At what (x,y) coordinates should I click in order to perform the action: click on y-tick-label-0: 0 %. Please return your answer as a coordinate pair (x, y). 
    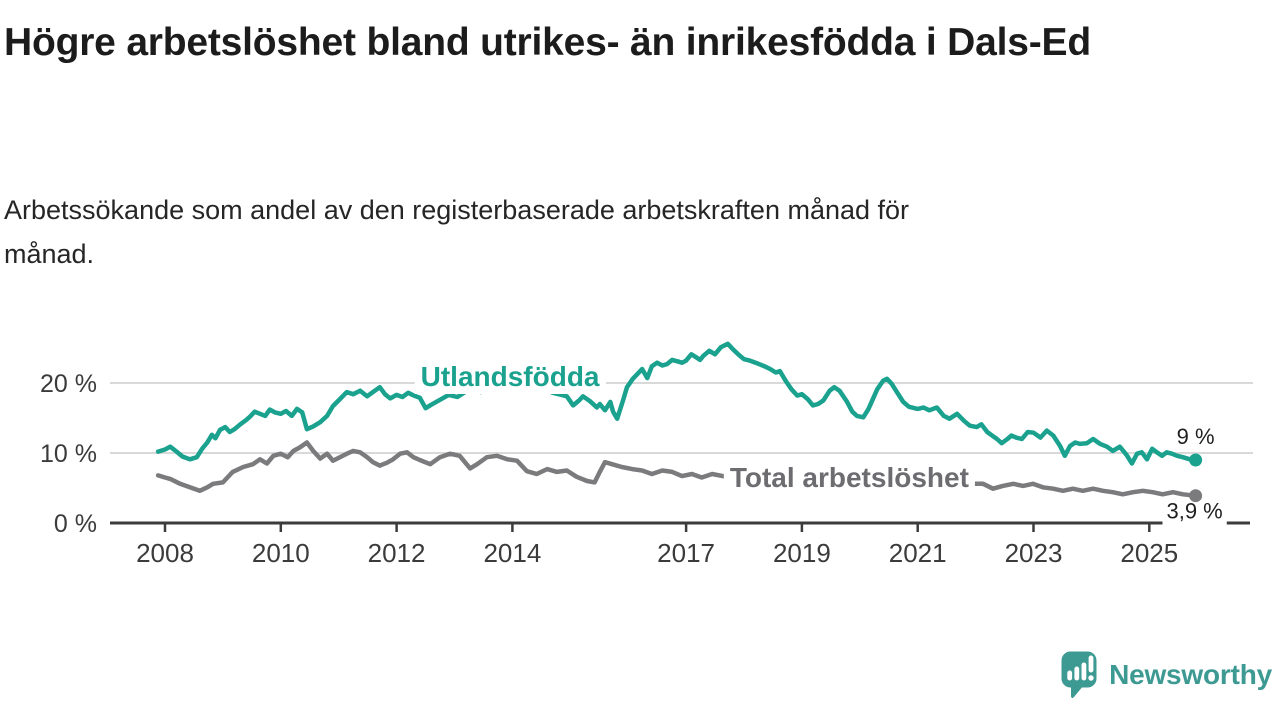
    Looking at the image, I should click on (75, 524).